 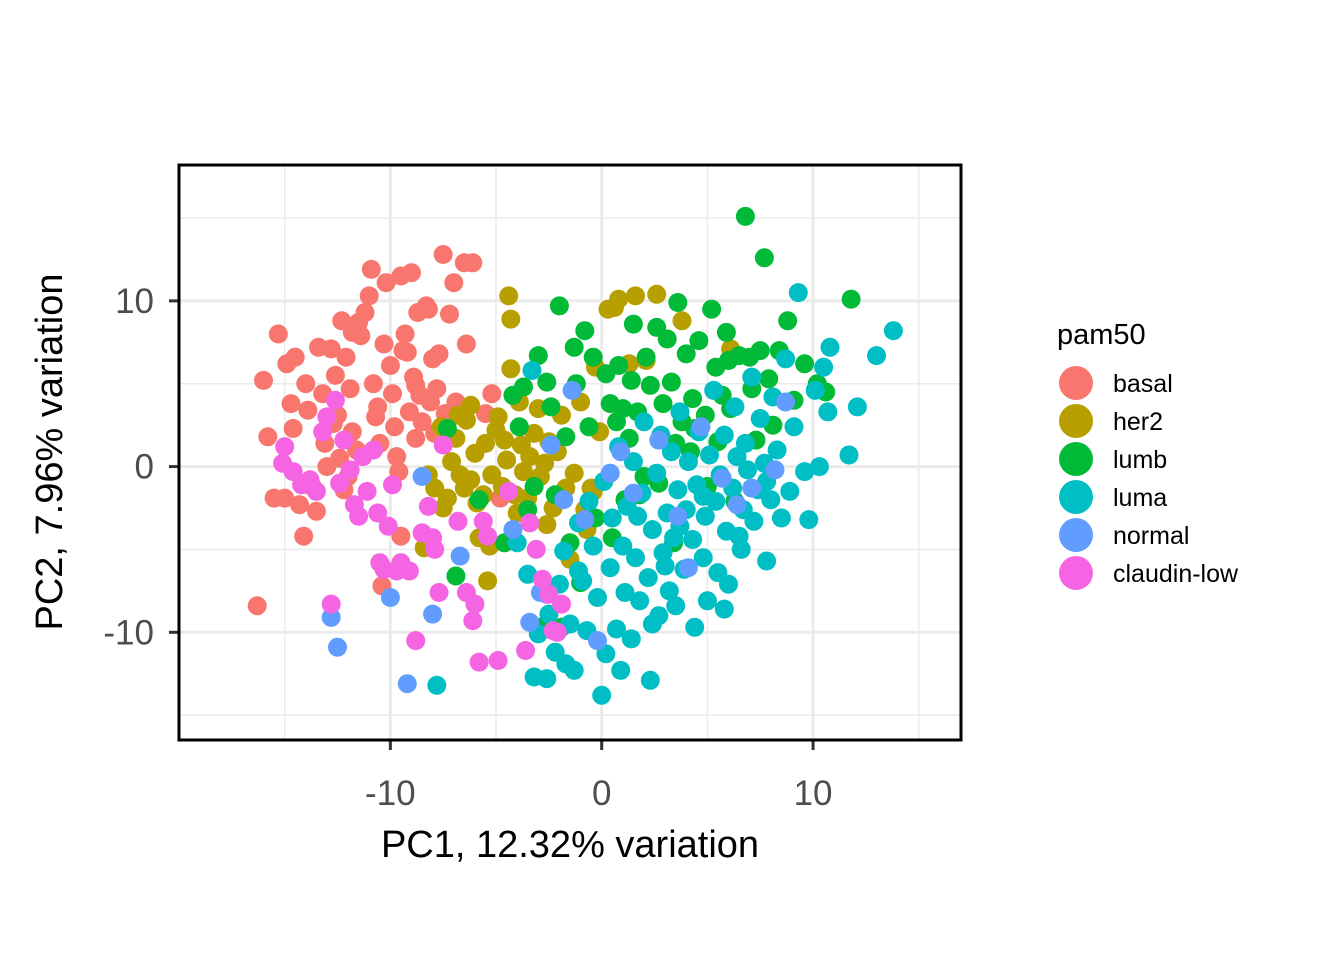 What do you see at coordinates (144, 467) in the screenshot?
I see `y-tick-label: 0` at bounding box center [144, 467].